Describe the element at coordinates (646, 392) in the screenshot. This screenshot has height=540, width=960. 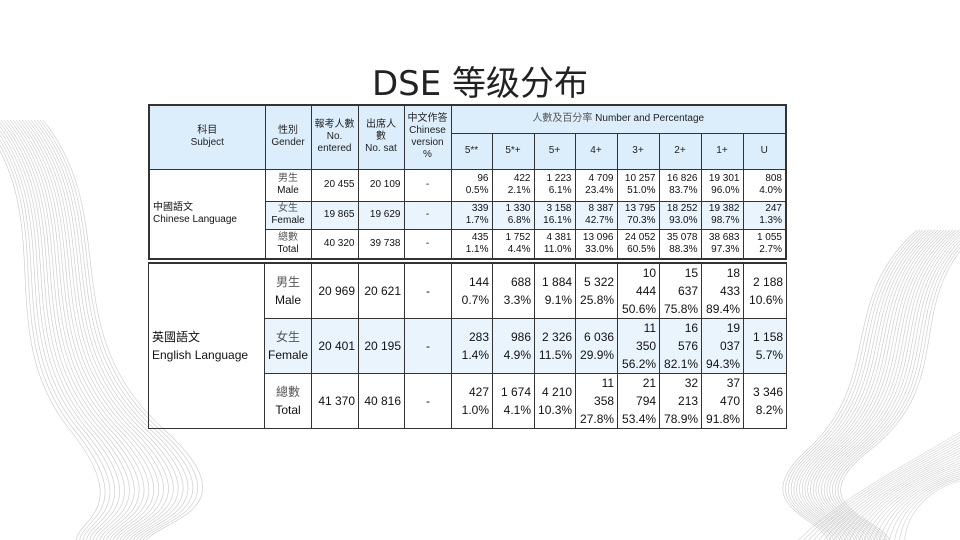
I see `grade-count: 21 794` at that location.